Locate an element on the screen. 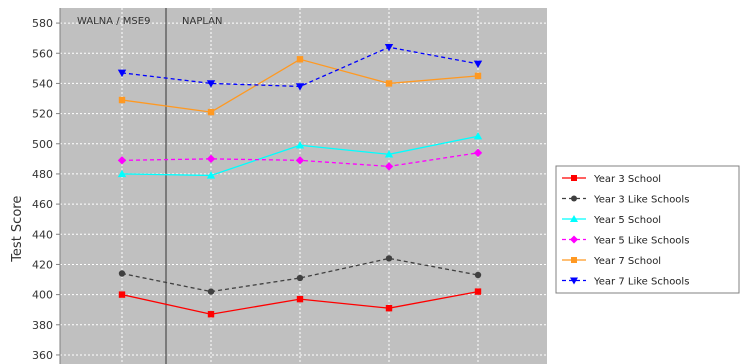  y-tick-label: 360 is located at coordinates (42, 355).